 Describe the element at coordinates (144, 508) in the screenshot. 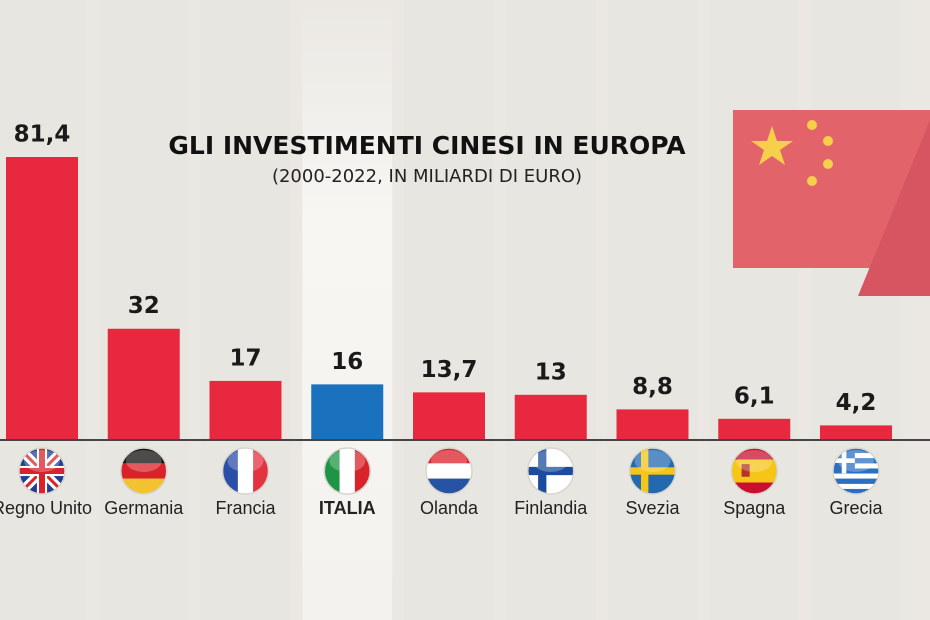

I see `x-tick-label: Germania` at that location.